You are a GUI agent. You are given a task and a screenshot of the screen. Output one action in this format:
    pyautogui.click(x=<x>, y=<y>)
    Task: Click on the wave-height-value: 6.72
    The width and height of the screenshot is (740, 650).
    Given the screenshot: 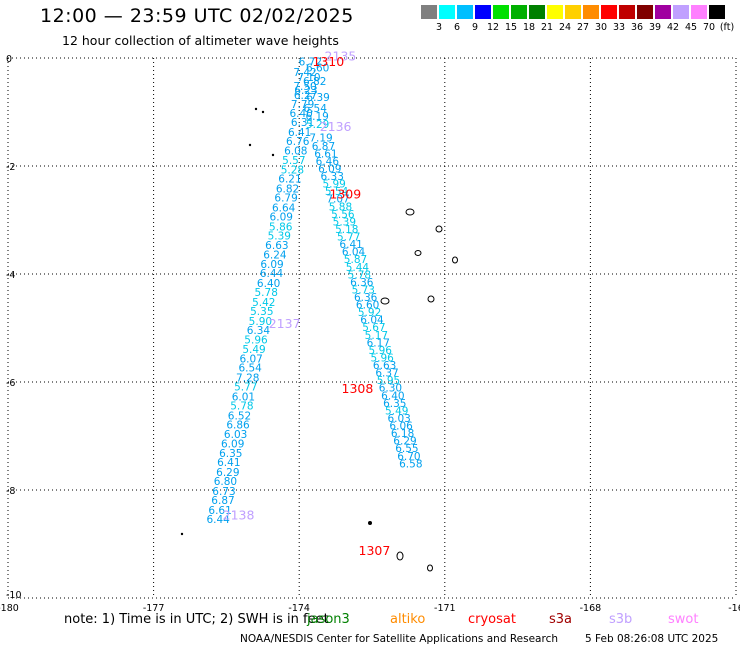 What is the action you would take?
    pyautogui.click(x=310, y=63)
    